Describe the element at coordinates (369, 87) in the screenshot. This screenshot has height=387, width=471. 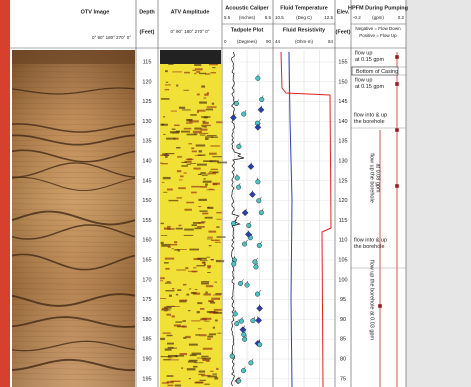
I see `annotation: at 0.15 gpm` at that location.